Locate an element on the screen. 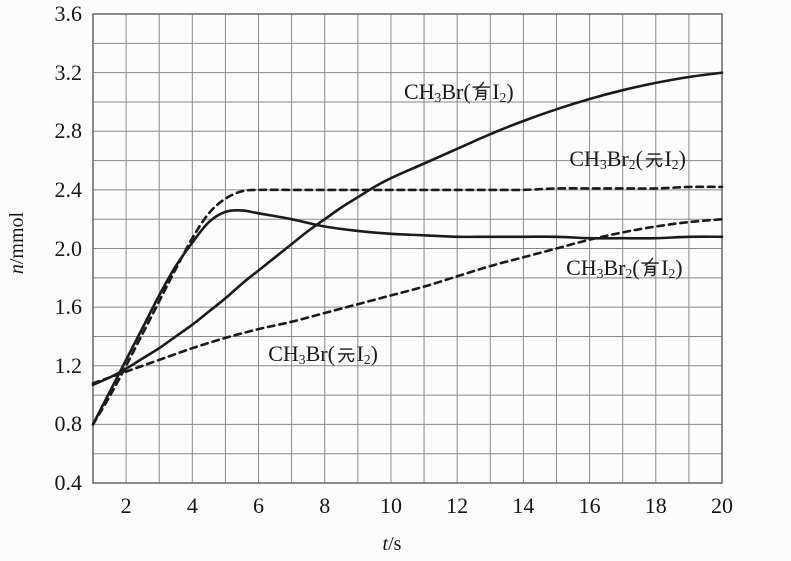 This screenshot has width=791, height=561. label-text: /s is located at coordinates (395, 544).